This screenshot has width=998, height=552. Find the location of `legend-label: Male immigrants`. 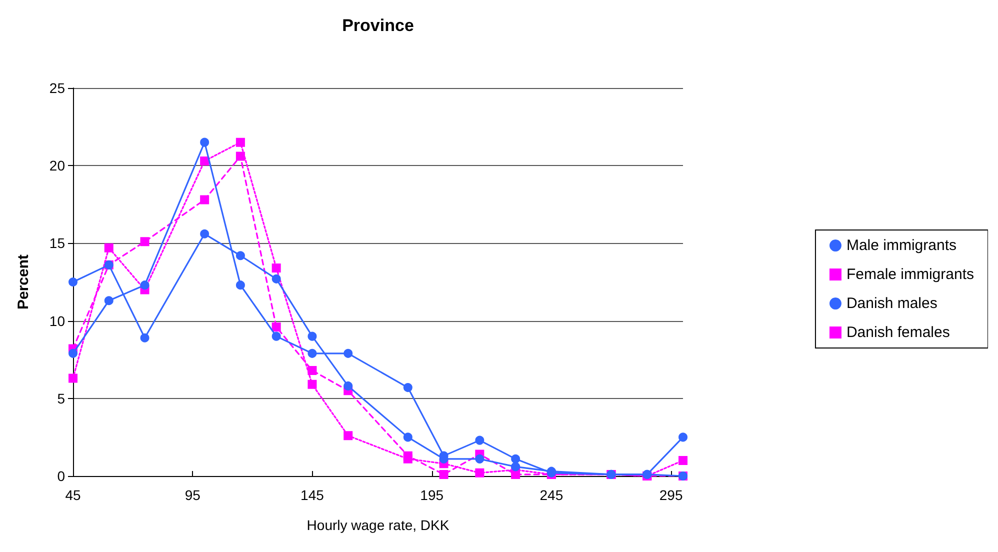

legend-label: Male immigrants is located at coordinates (901, 245).